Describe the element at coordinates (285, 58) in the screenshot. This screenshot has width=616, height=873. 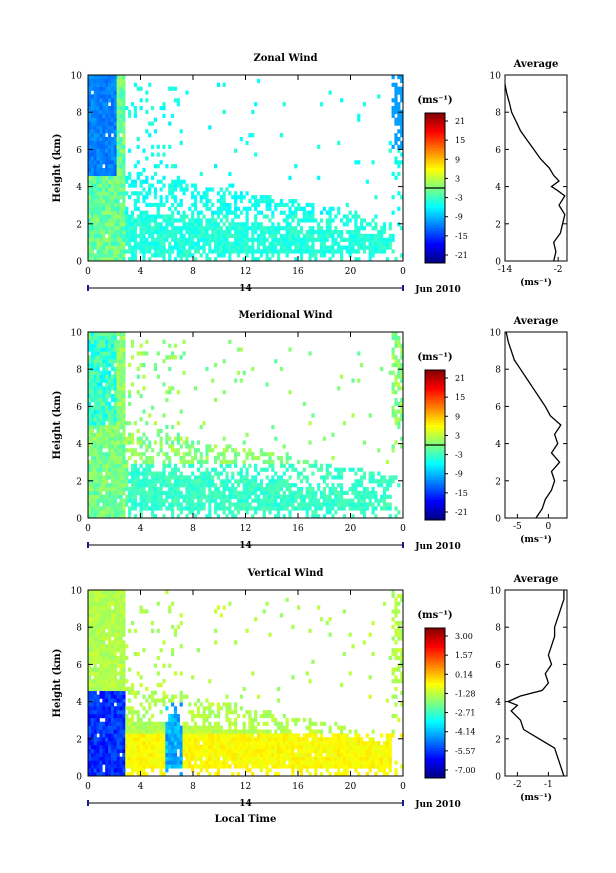
I see `panel-title: Zonal Wind` at that location.